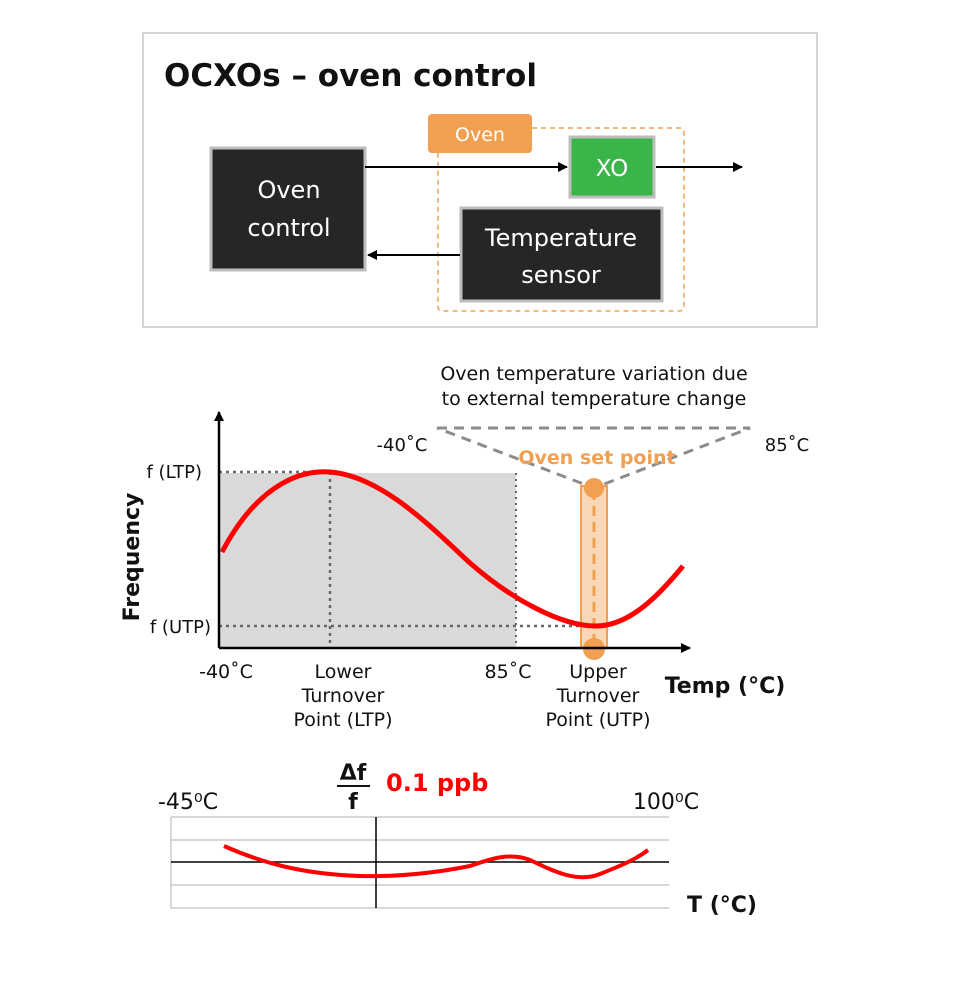  I want to click on x-tick-max: 85˚C, so click(508, 672).